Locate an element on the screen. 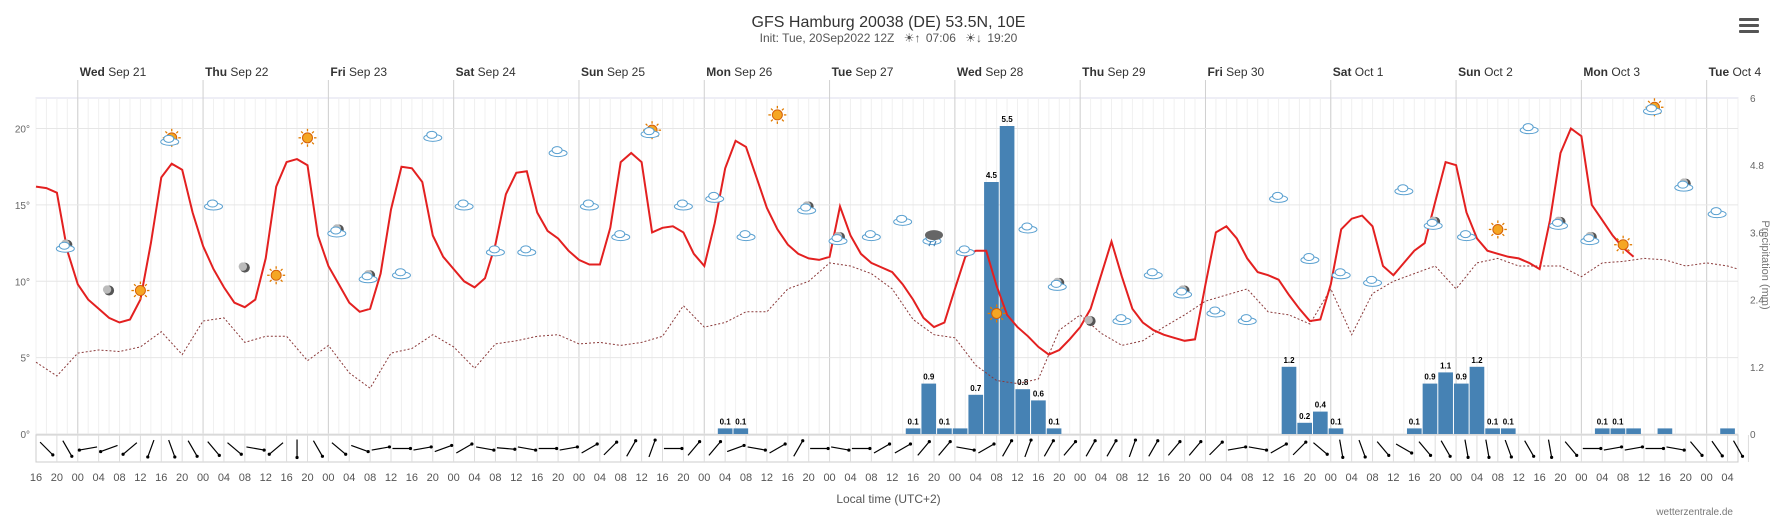 This screenshot has width=1777, height=524. y-right-tick-label: 1.2 is located at coordinates (1757, 368).